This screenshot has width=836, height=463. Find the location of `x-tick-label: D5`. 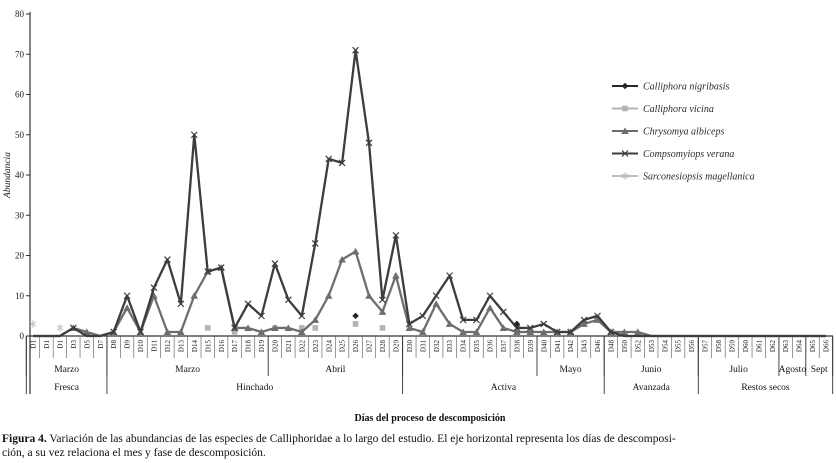

x-tick-label: D5 is located at coordinates (87, 344).